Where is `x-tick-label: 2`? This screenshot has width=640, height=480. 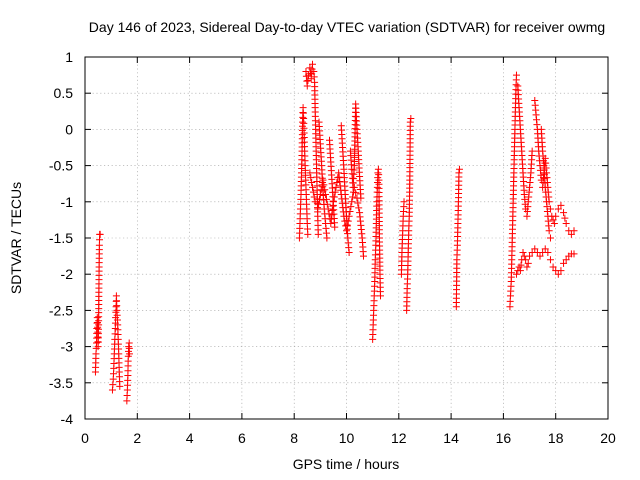
x-tick-label: 2 is located at coordinates (137, 438).